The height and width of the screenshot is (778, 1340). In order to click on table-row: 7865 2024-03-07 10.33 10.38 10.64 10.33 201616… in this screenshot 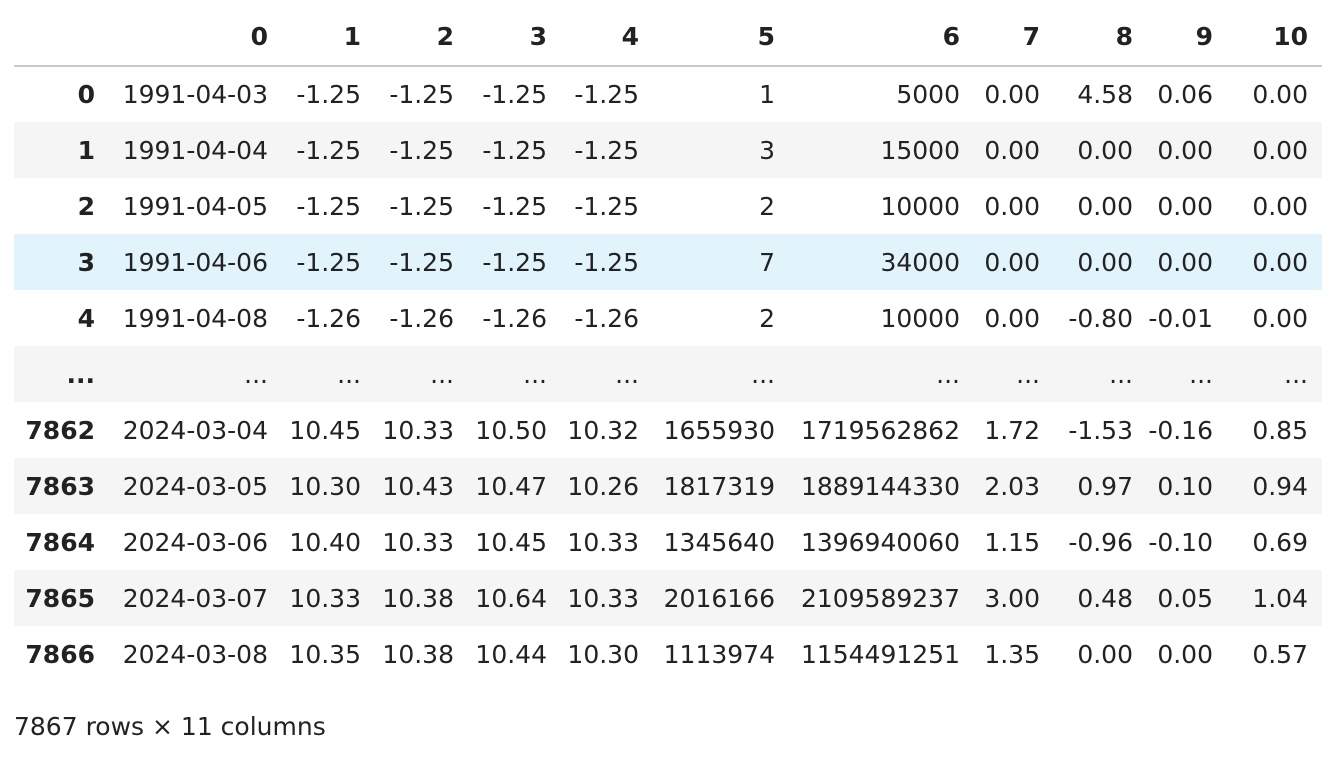, I will do `click(668, 598)`.